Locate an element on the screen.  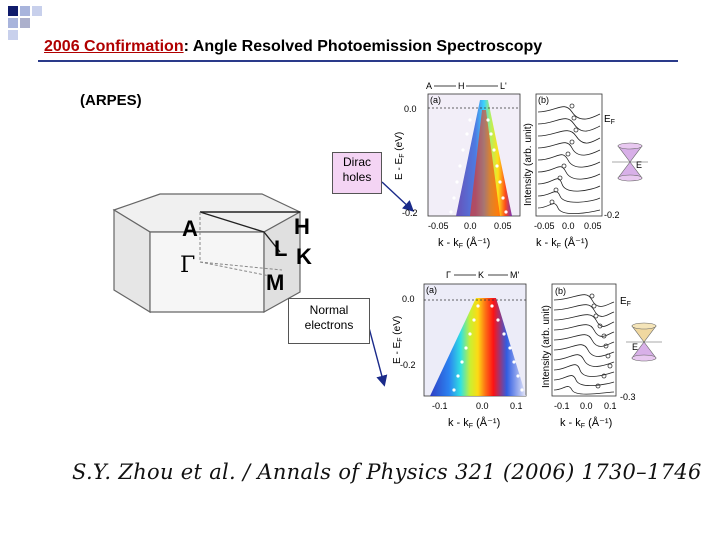
bottom-intensity-label: Intensity (arb. unit) is located at coordinates (546, 346).